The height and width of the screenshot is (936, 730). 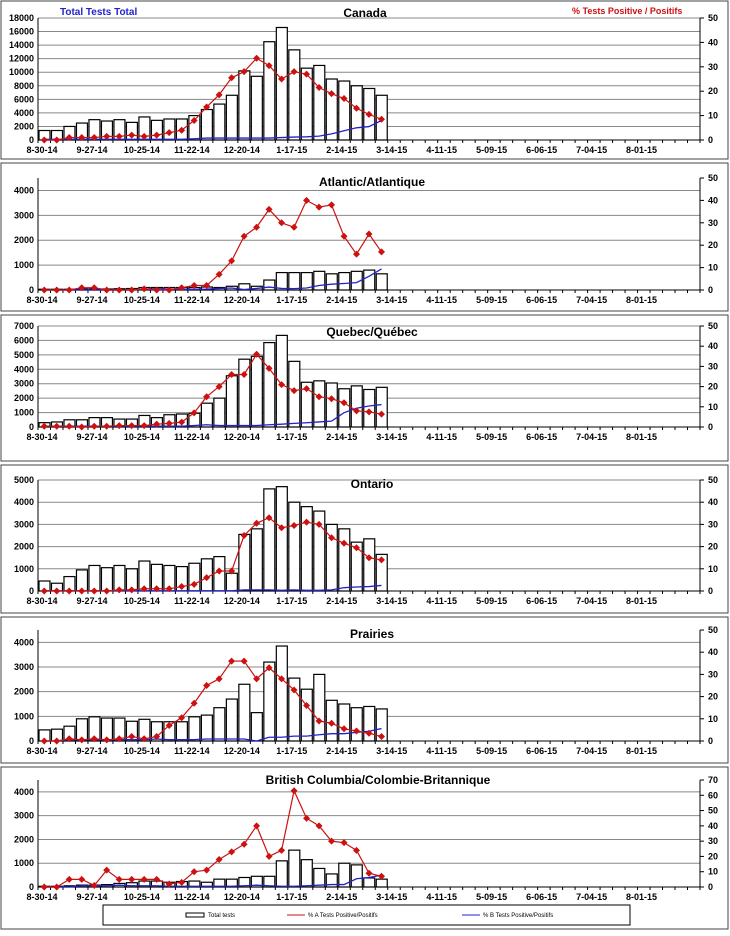 What do you see at coordinates (713, 67) in the screenshot?
I see `y-right-tick-label: 30` at bounding box center [713, 67].